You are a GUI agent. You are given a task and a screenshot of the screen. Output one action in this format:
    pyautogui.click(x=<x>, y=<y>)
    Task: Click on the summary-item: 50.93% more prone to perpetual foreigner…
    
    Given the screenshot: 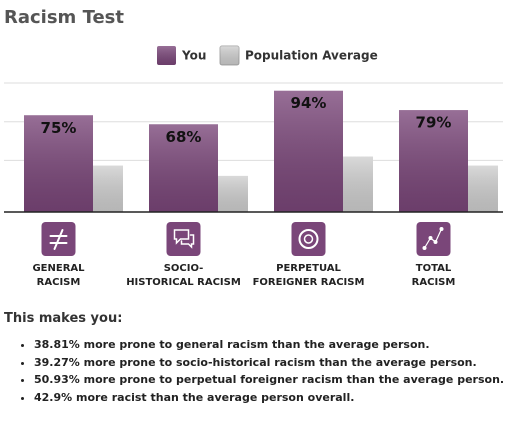 What is the action you would take?
    pyautogui.click(x=271, y=380)
    